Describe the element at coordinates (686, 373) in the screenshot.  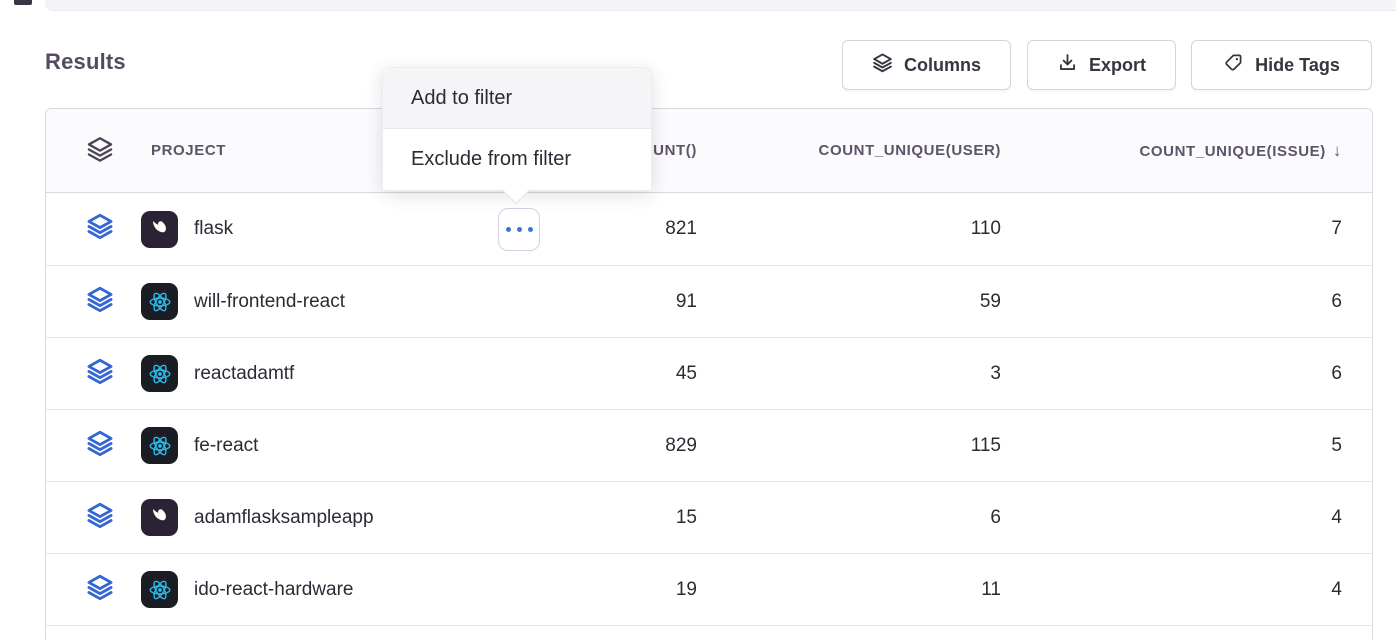
I see `count-value: 45` at that location.